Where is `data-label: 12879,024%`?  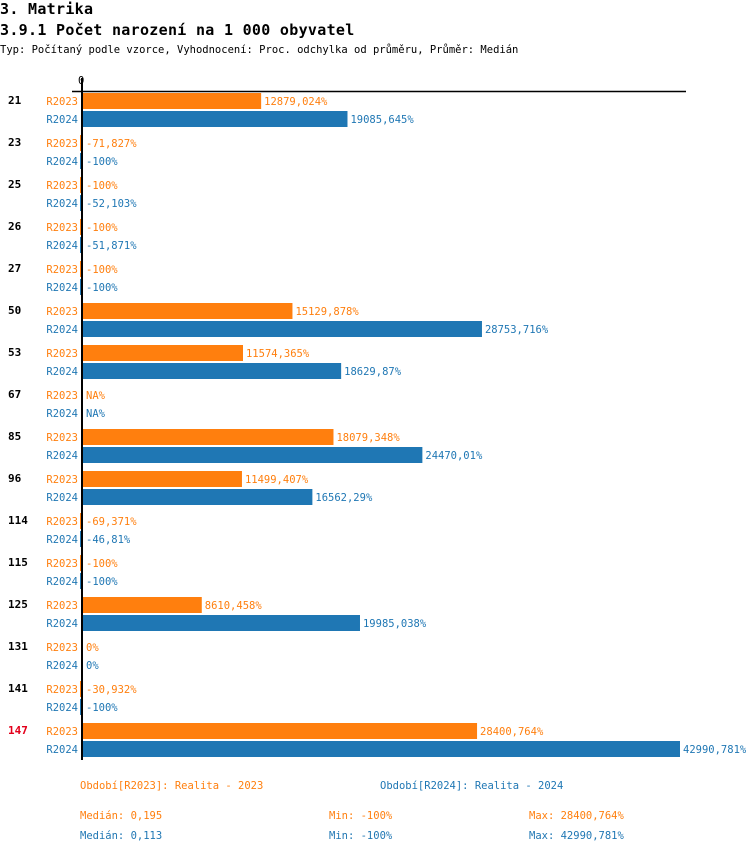
data-label: 12879,024% is located at coordinates (296, 102).